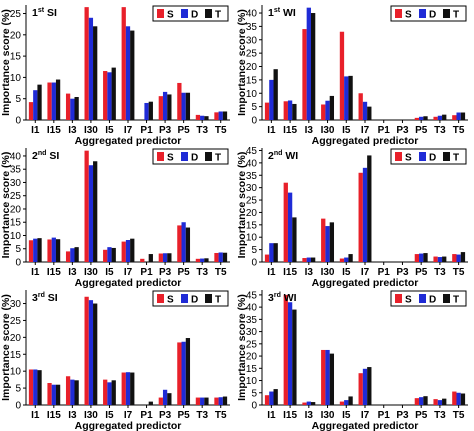 This screenshot has height=431, width=474. Describe the element at coordinates (16, 223) in the screenshot. I see `y-tick-label: 15` at that location.